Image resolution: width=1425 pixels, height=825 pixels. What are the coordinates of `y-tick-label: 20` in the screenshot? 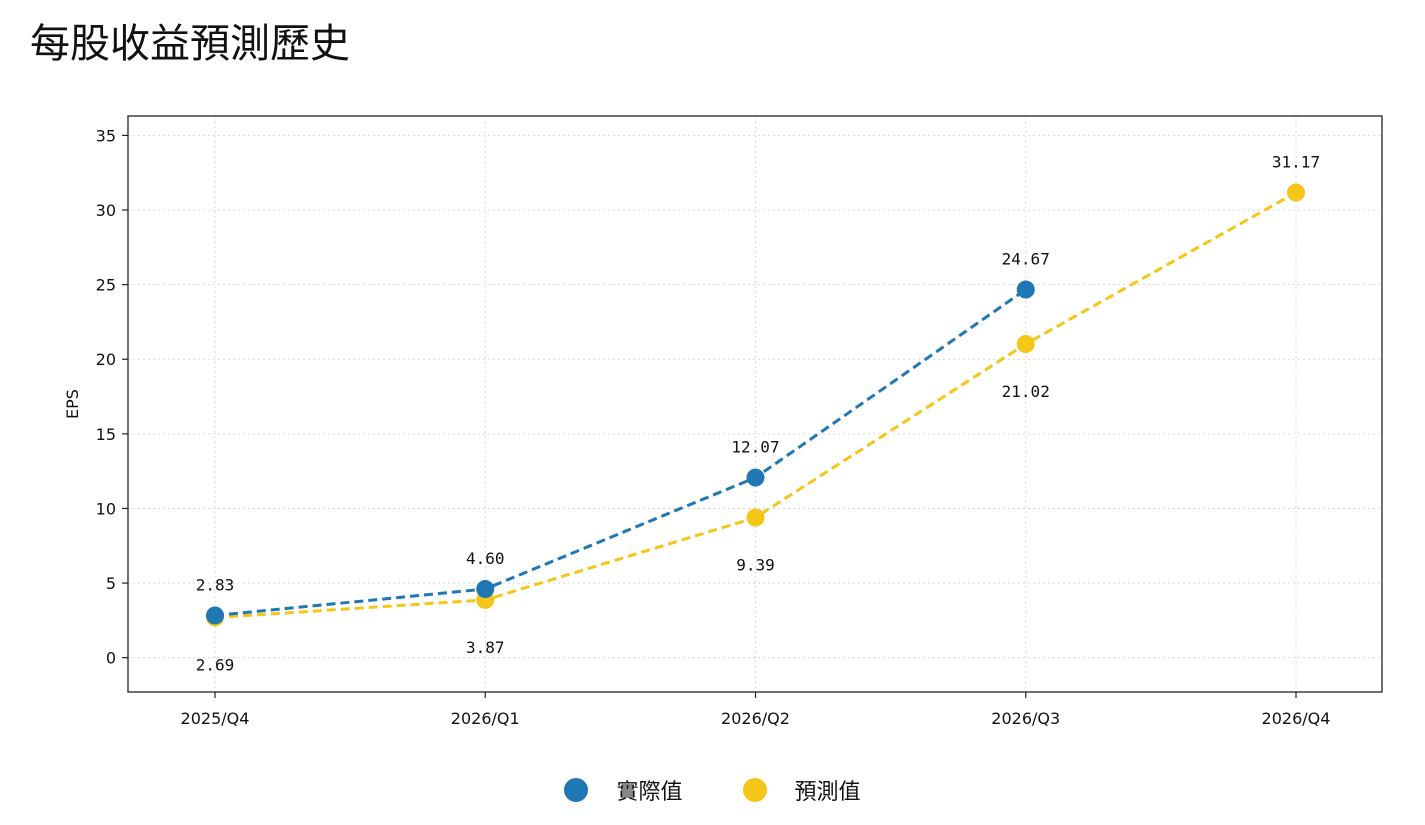 It's located at (106, 359).